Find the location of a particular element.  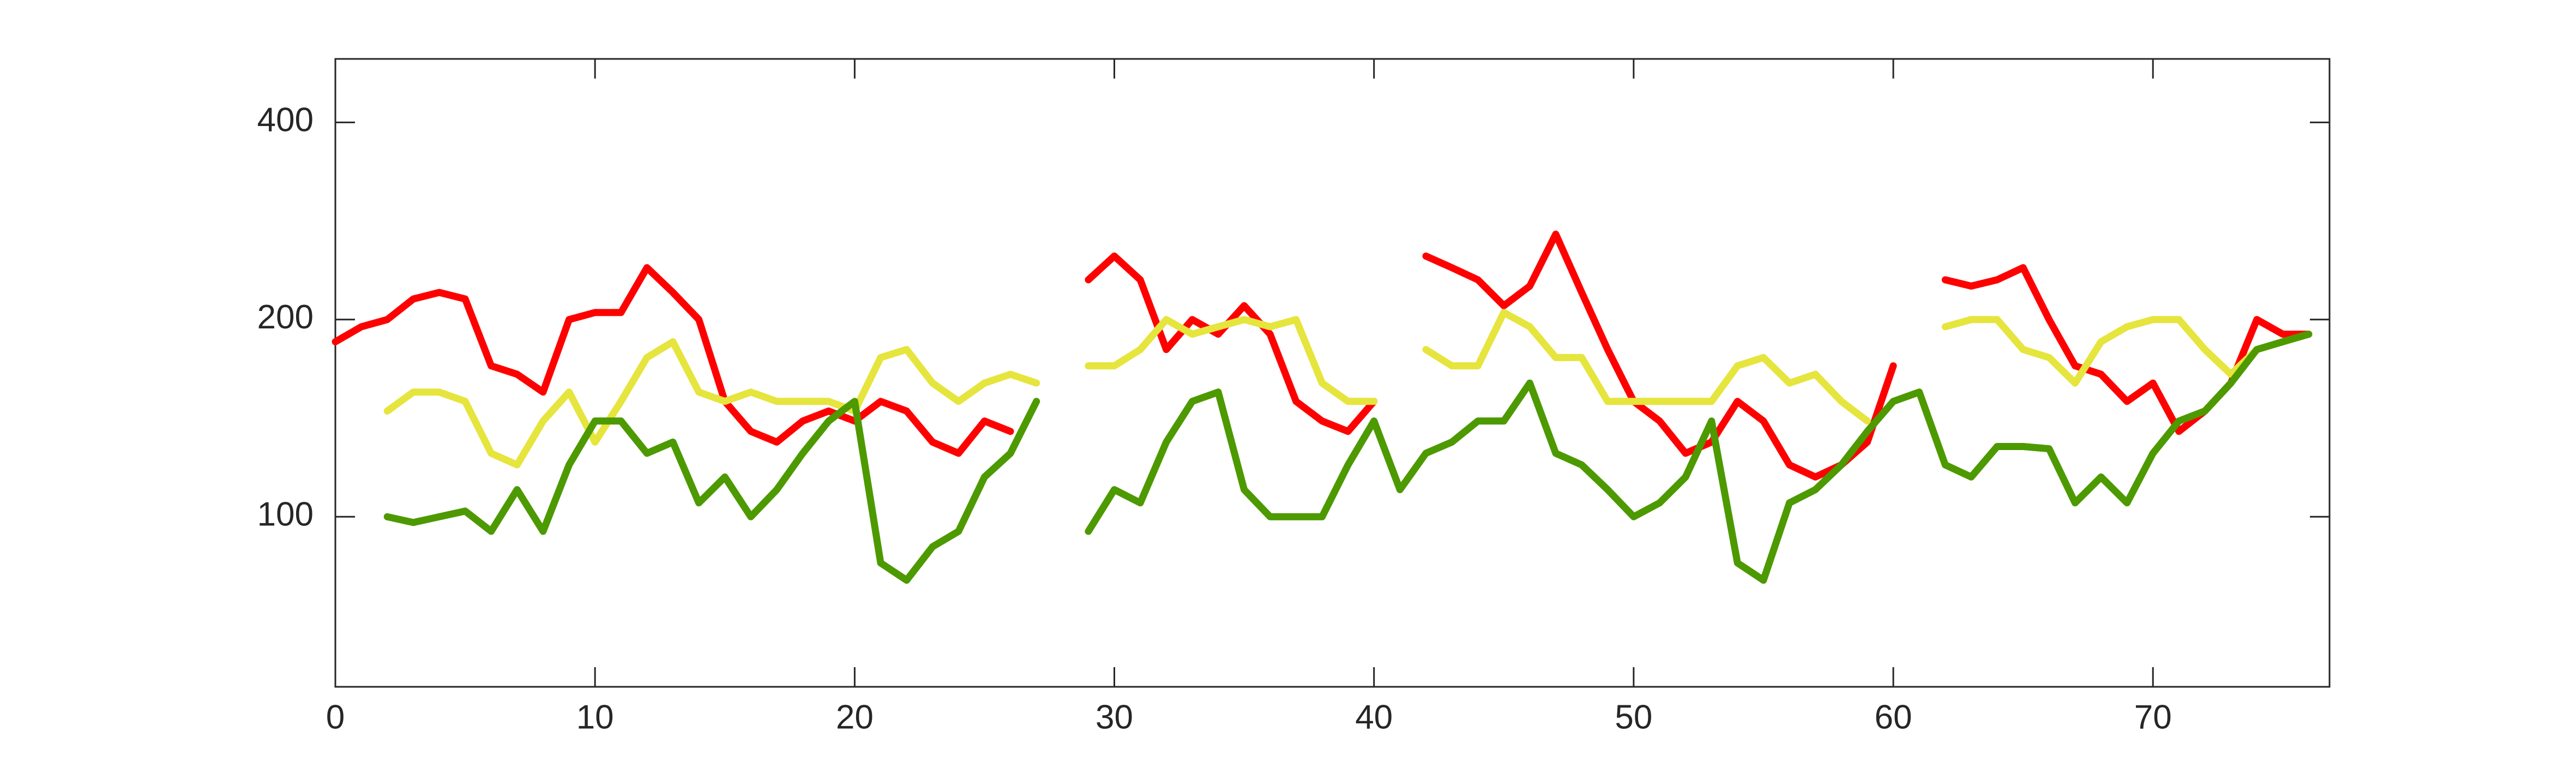

y-tick-label: 200 is located at coordinates (285, 317).